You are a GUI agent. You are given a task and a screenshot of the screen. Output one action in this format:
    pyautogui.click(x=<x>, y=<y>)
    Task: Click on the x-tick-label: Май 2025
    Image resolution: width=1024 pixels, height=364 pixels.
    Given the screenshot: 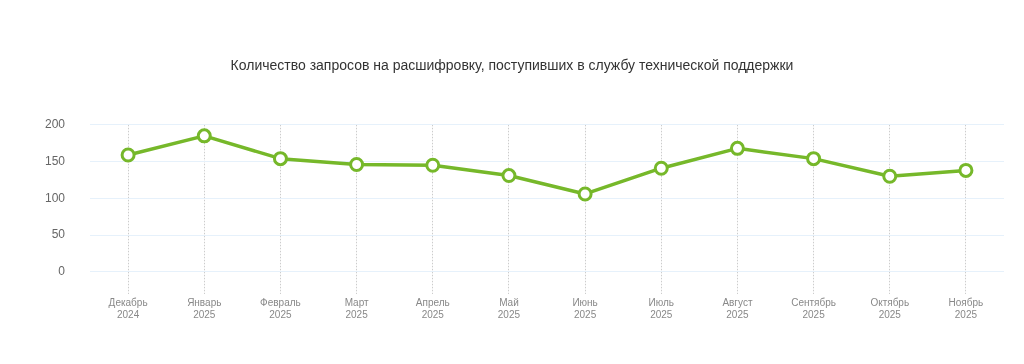 What is the action you would take?
    pyautogui.click(x=509, y=308)
    